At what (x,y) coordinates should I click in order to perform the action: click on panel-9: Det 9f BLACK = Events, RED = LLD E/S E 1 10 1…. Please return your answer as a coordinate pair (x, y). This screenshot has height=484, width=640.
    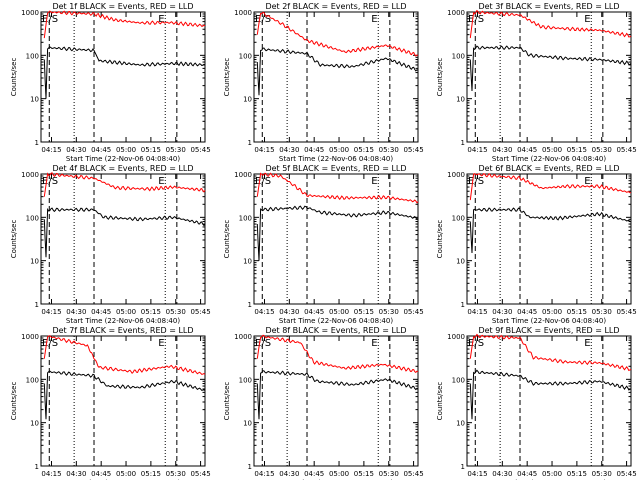
    Looking at the image, I should click on (536, 405).